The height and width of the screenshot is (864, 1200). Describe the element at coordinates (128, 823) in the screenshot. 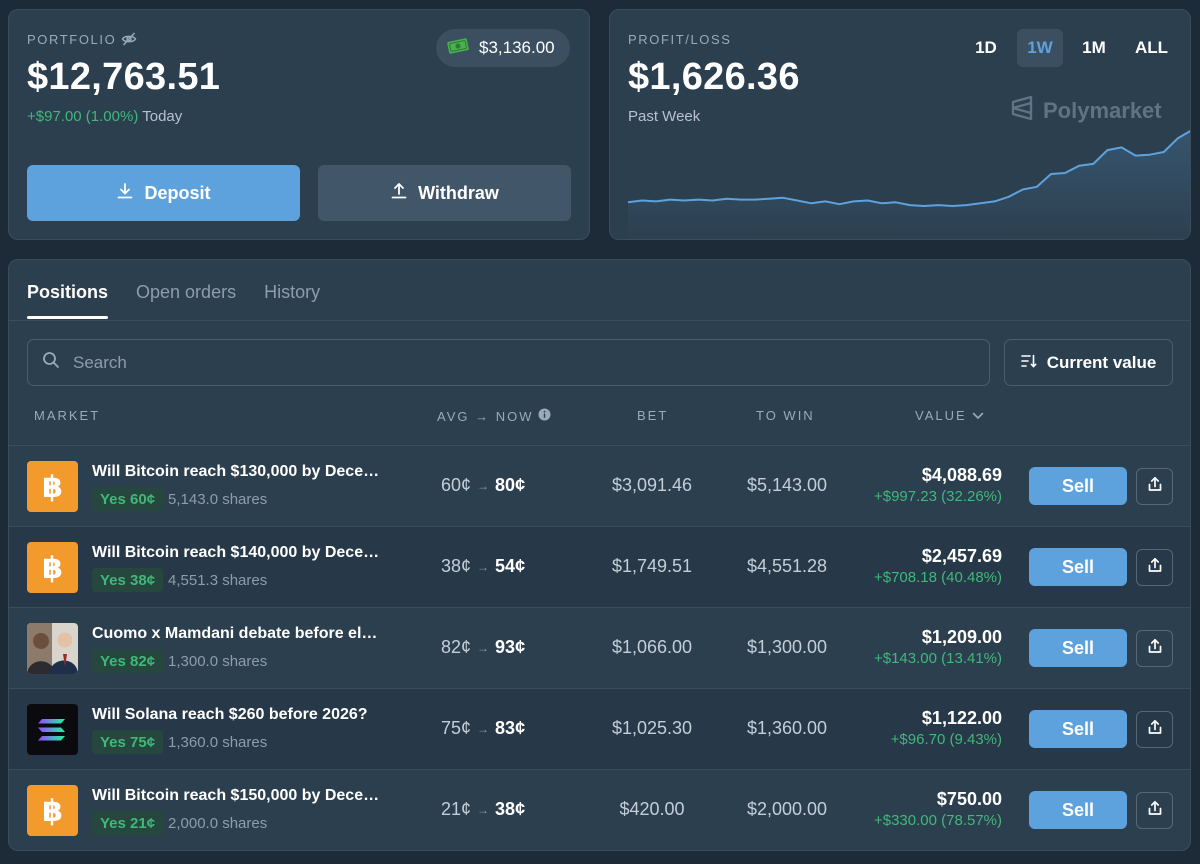

I see `outcome-badge: Yes 21¢` at that location.